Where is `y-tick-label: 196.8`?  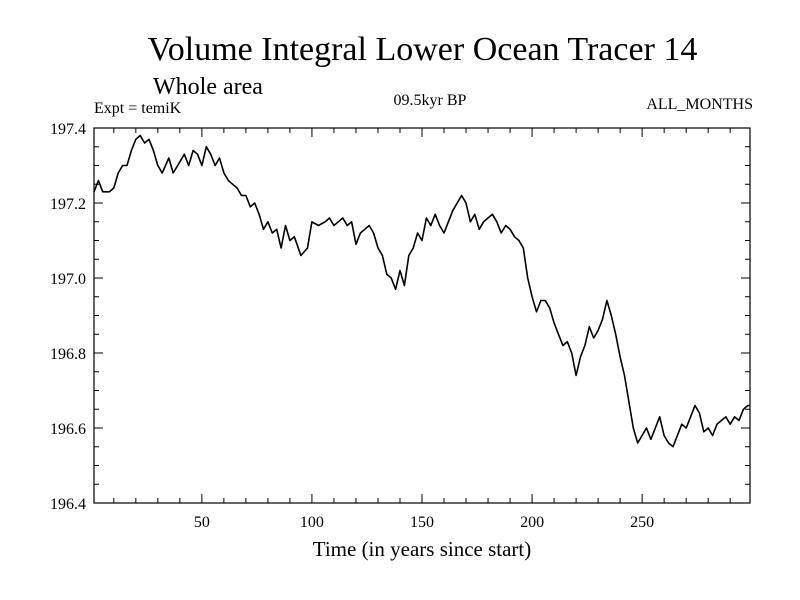 y-tick-label: 196.8 is located at coordinates (68, 354).